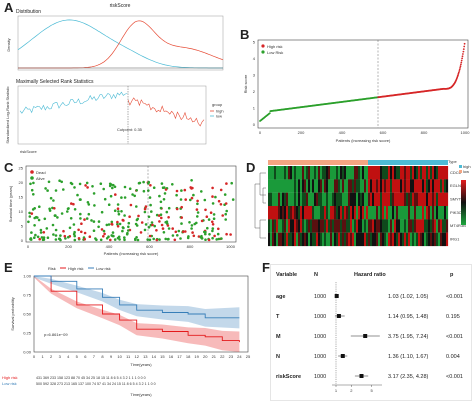 This screenshot has height=401, width=474. I want to click on panel-e-xtick-label: 20, so click(205, 356).